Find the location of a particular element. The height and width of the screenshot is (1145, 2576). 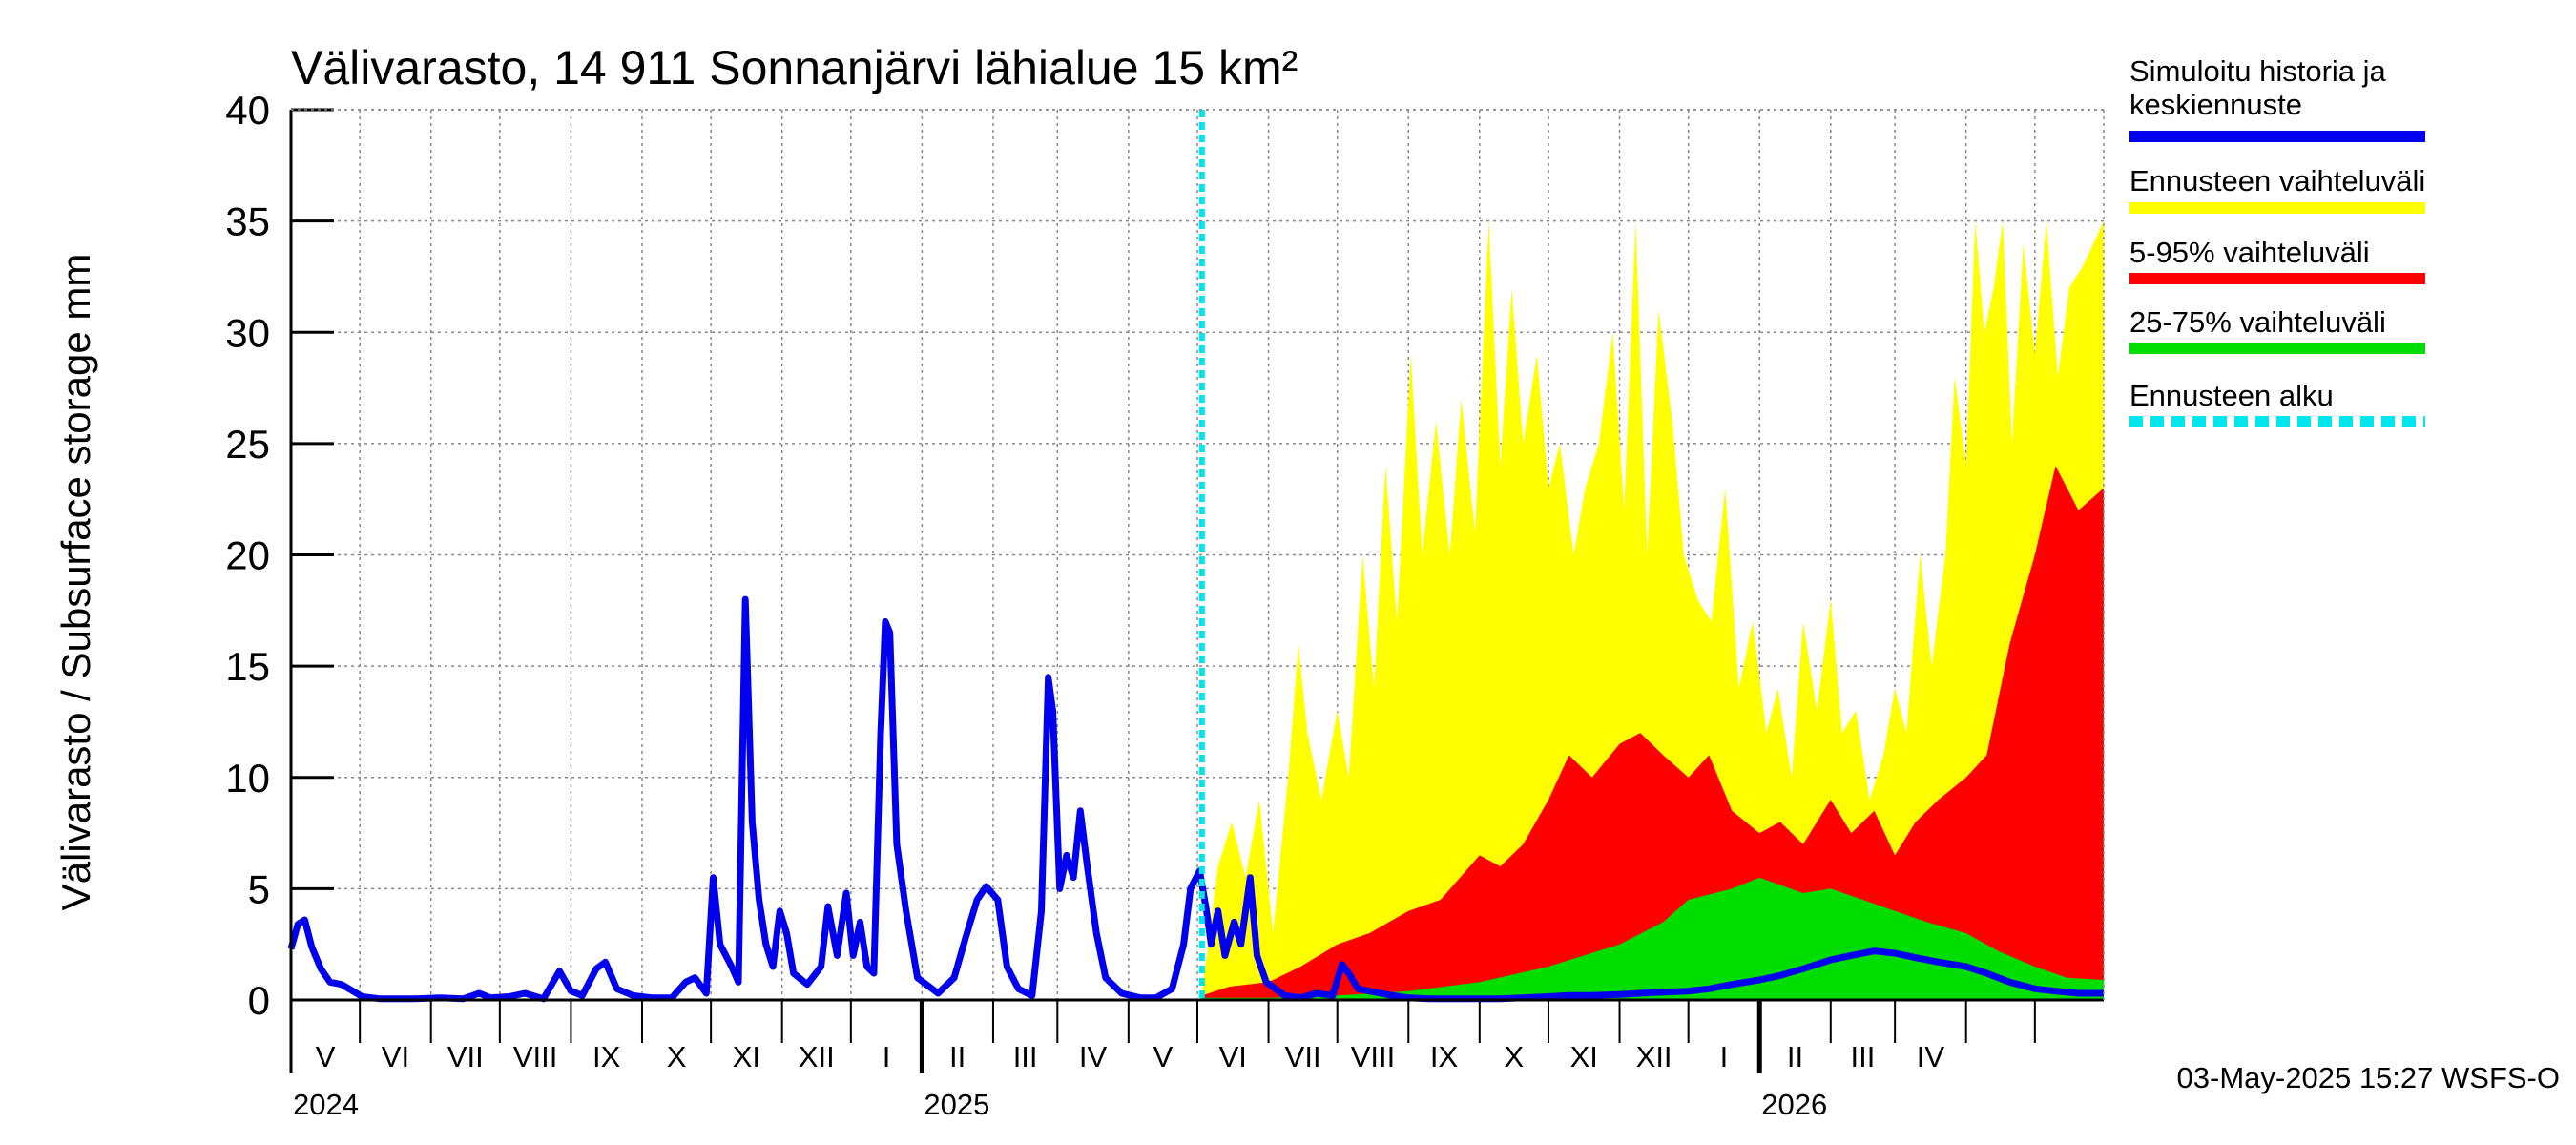

legend-label: Ennusteen vaihteluväli is located at coordinates (2277, 181).